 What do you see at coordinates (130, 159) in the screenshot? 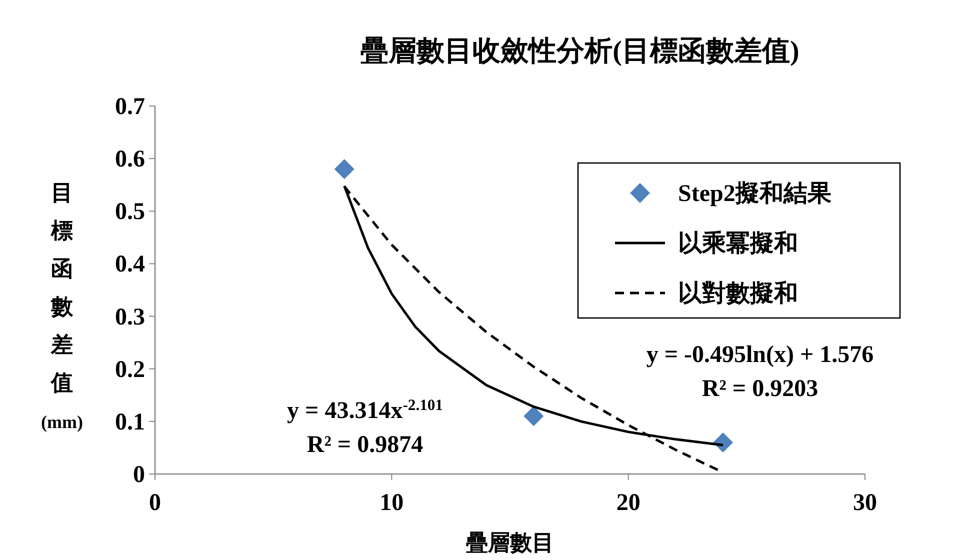
I see `y-tick-label: 0.6` at bounding box center [130, 159].